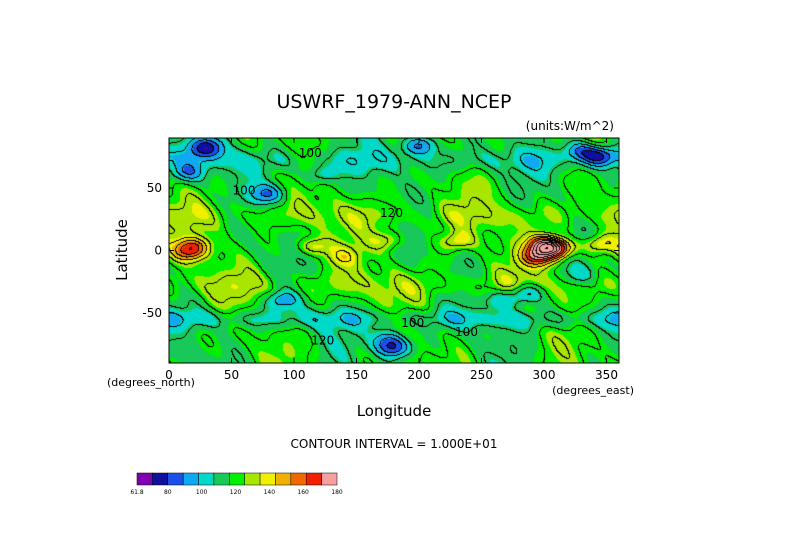 This screenshot has height=558, width=789. What do you see at coordinates (158, 251) in the screenshot?
I see `y-tick-label: 0` at bounding box center [158, 251].